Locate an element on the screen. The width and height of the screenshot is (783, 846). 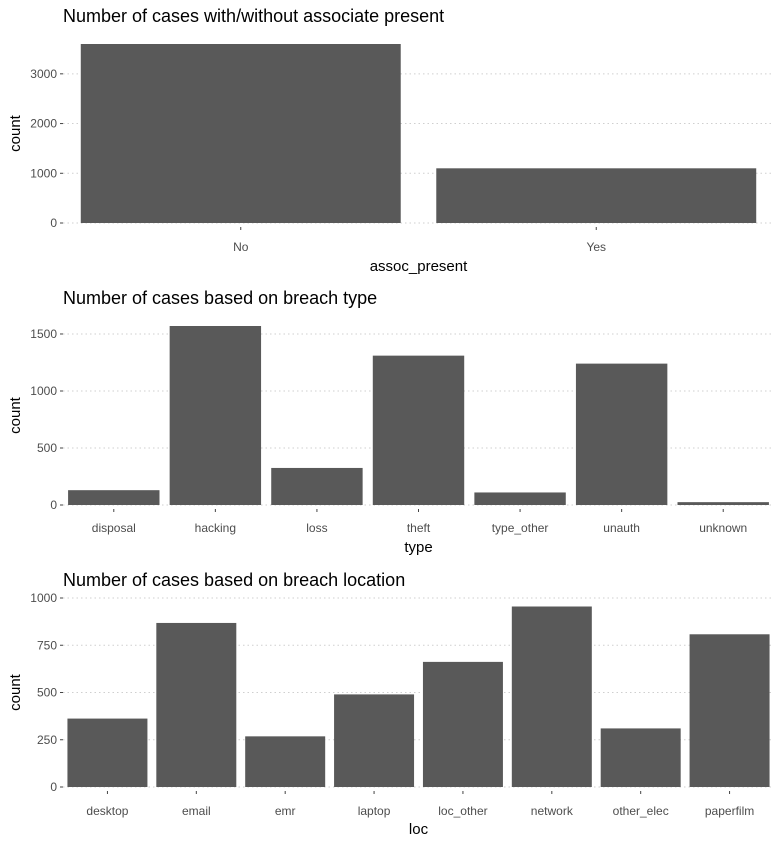
x-tick-label: paperfilm is located at coordinates (729, 811).